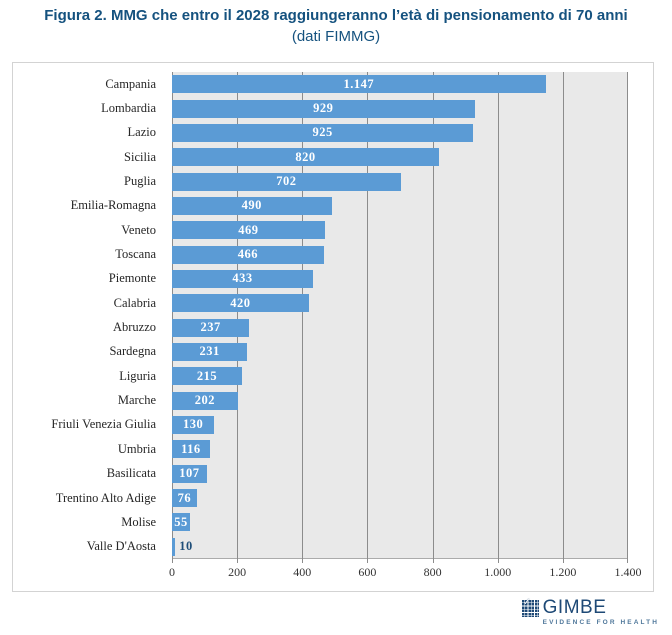 This screenshot has height=635, width=672. I want to click on bar-value-label: 469, so click(248, 229).